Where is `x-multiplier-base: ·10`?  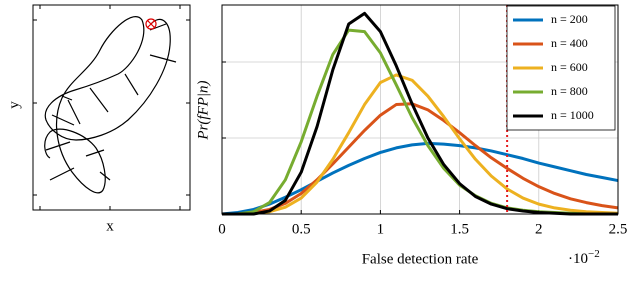
x-multiplier-base: ·10 is located at coordinates (578, 259).